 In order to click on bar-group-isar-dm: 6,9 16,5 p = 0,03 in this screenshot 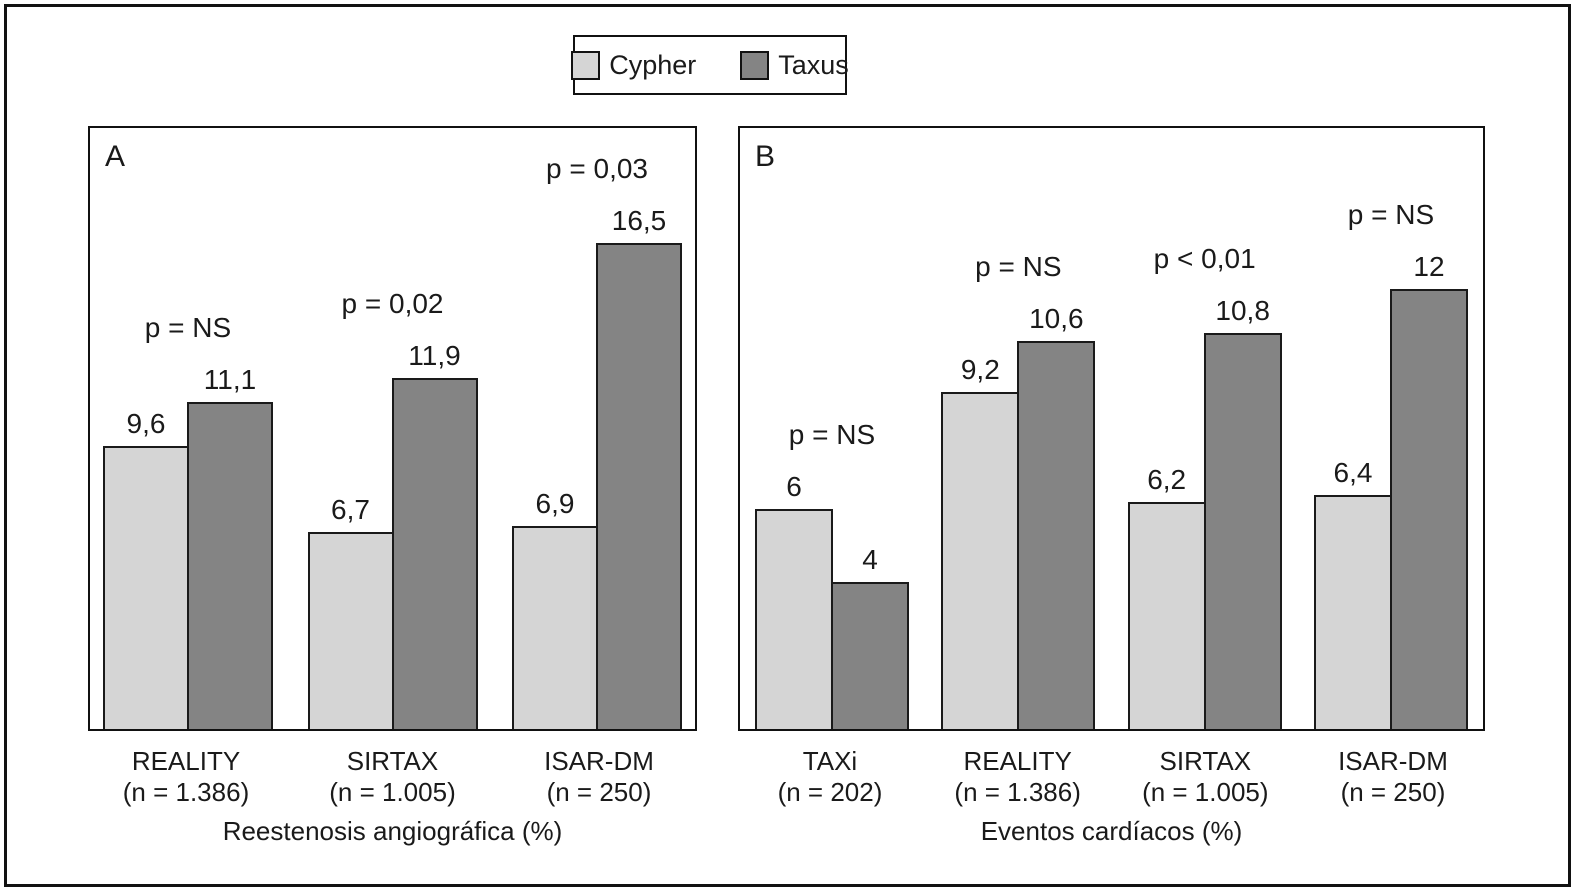, I will do `click(597, 428)`.